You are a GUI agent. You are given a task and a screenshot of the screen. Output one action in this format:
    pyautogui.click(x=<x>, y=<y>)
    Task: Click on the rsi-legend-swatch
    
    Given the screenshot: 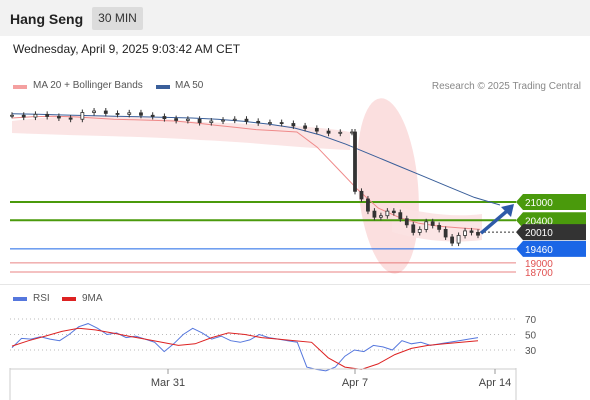 What is the action you would take?
    pyautogui.click(x=20, y=299)
    